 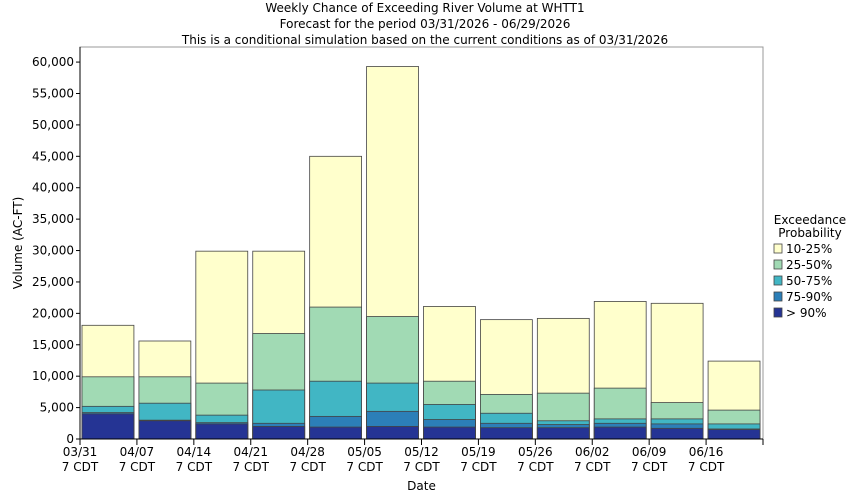 What do you see at coordinates (53, 345) in the screenshot?
I see `y-tick-label: 15,000` at bounding box center [53, 345].